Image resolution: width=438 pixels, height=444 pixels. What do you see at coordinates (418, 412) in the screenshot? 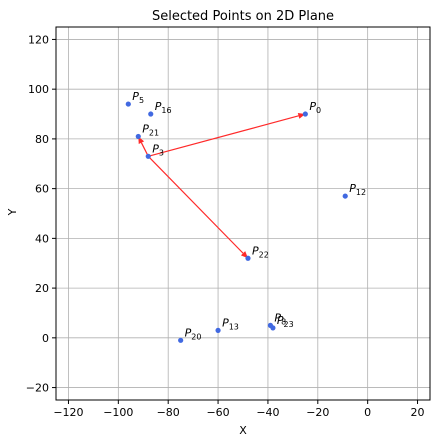
I see `x-tick-label: 20` at bounding box center [418, 412].